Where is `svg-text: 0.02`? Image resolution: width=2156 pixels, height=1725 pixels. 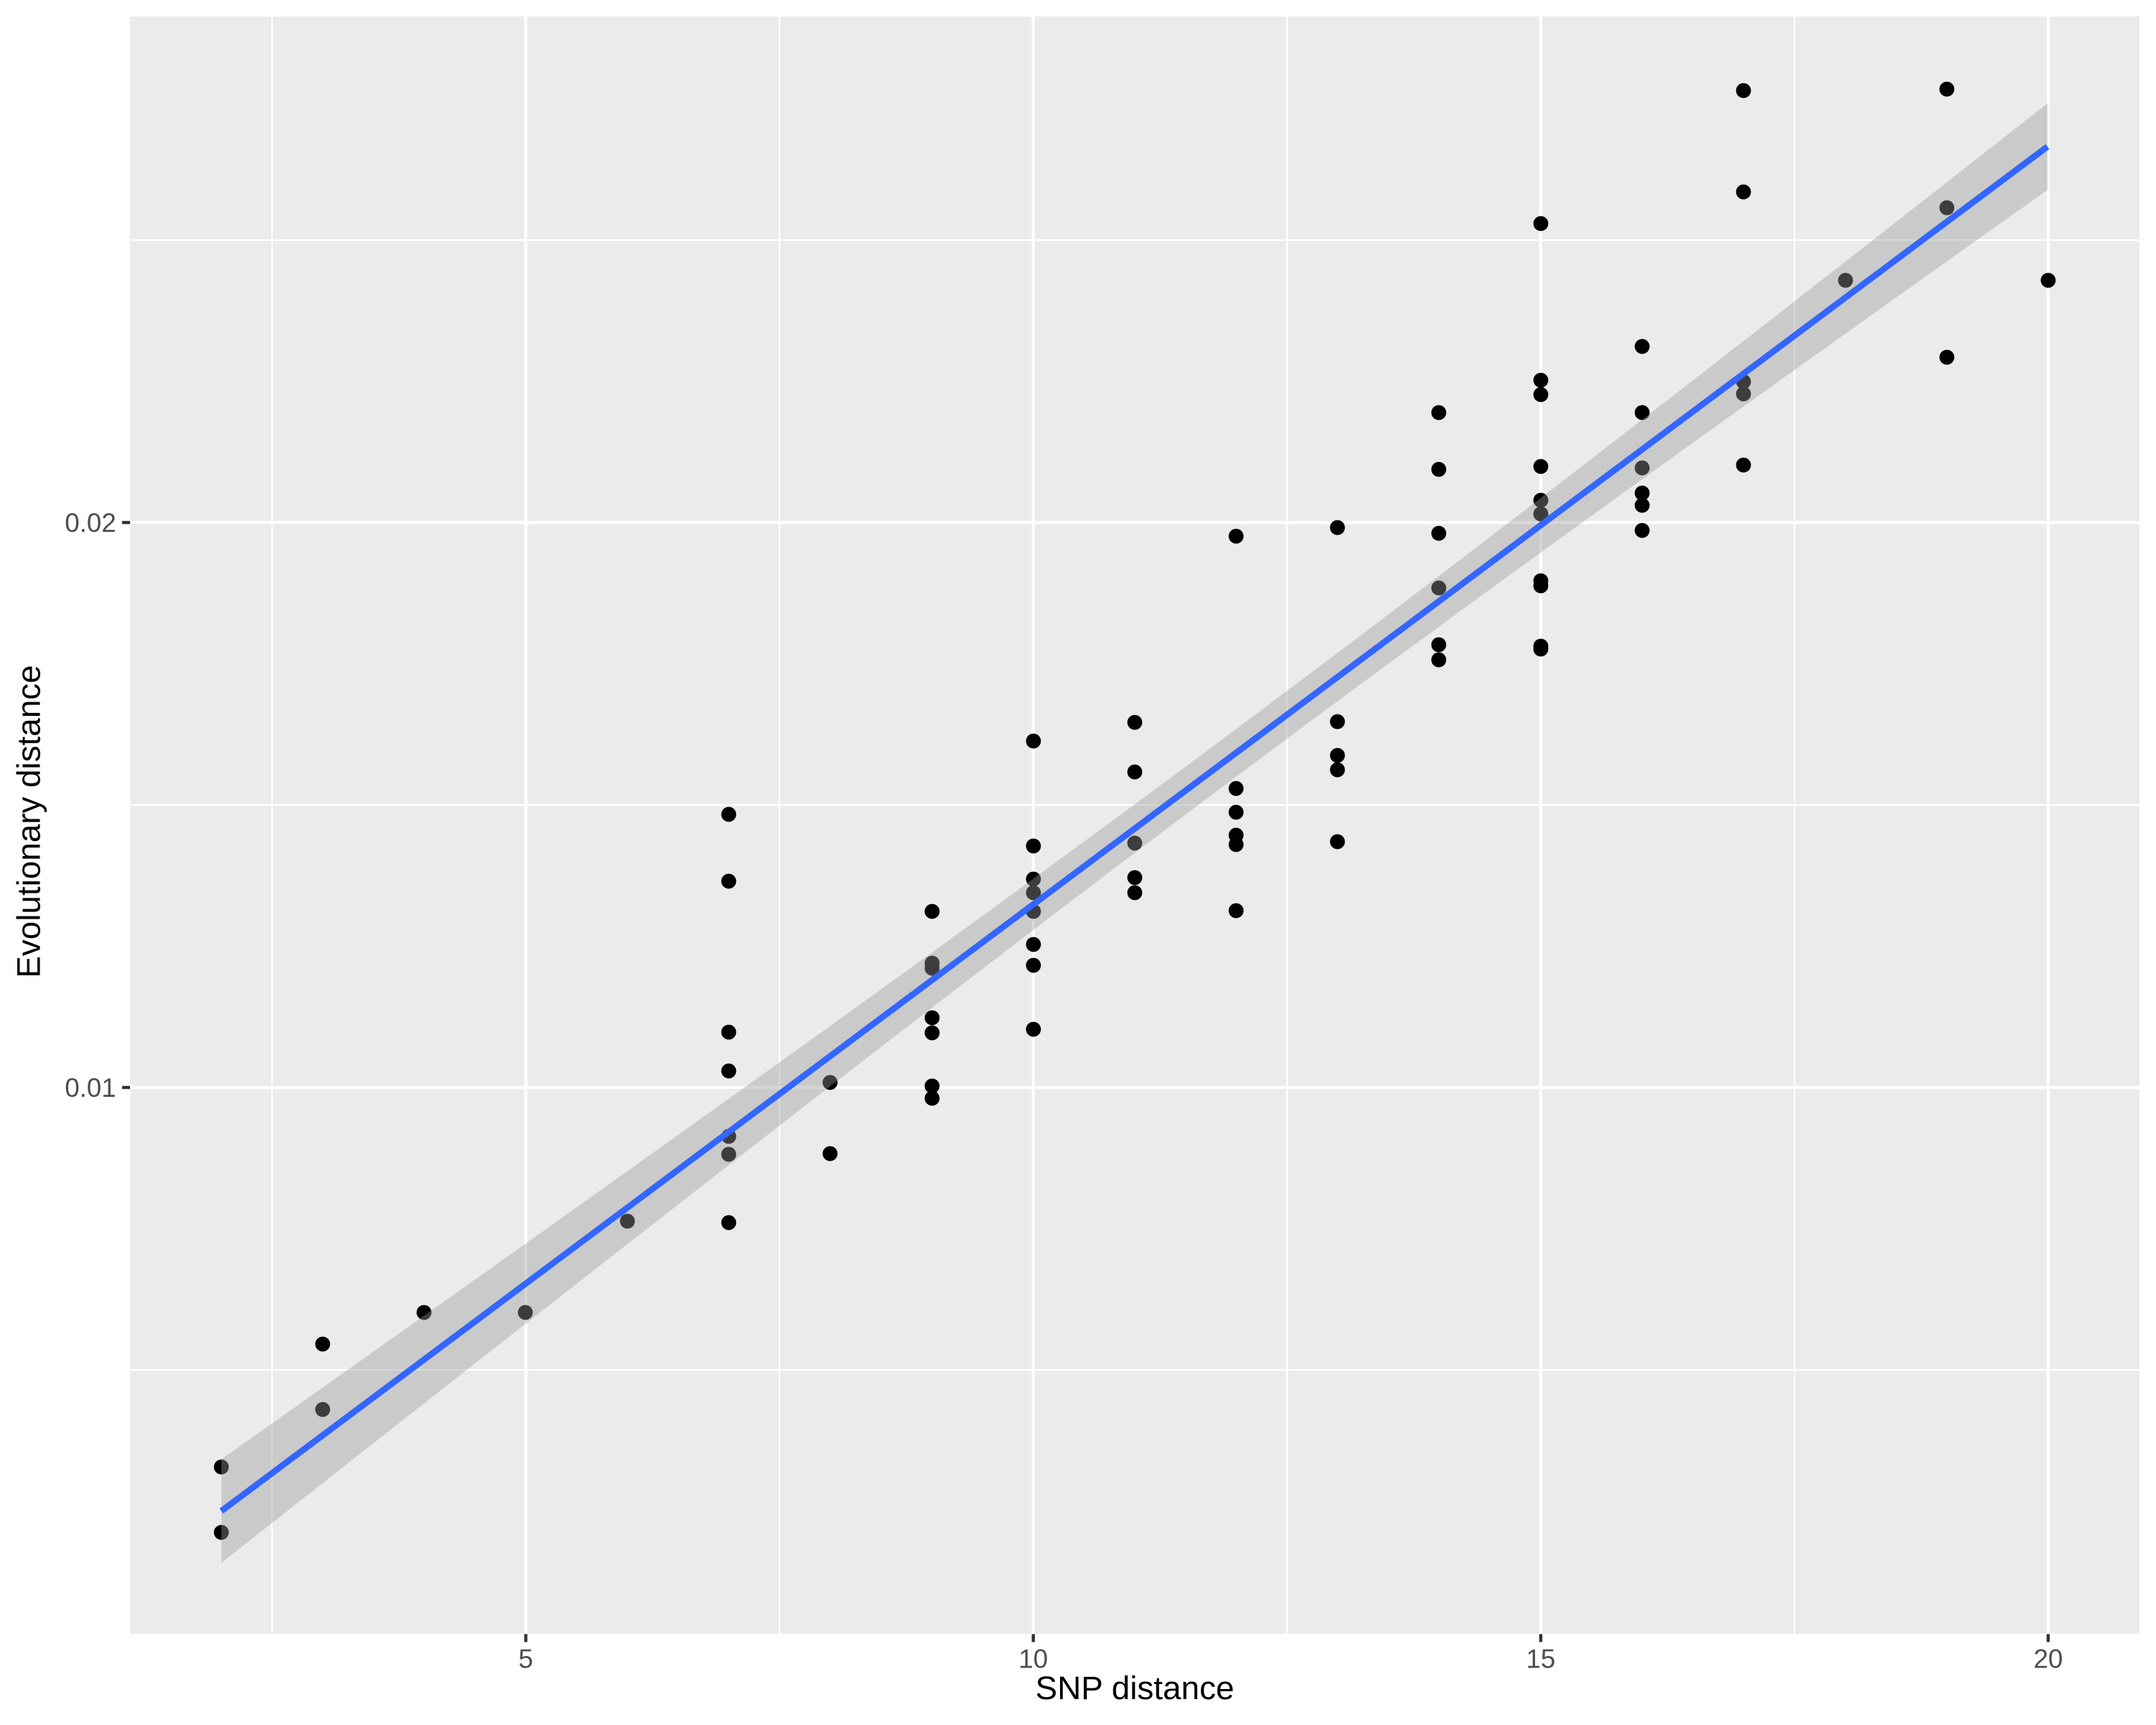
svg-text: 0.02 is located at coordinates (91, 523).